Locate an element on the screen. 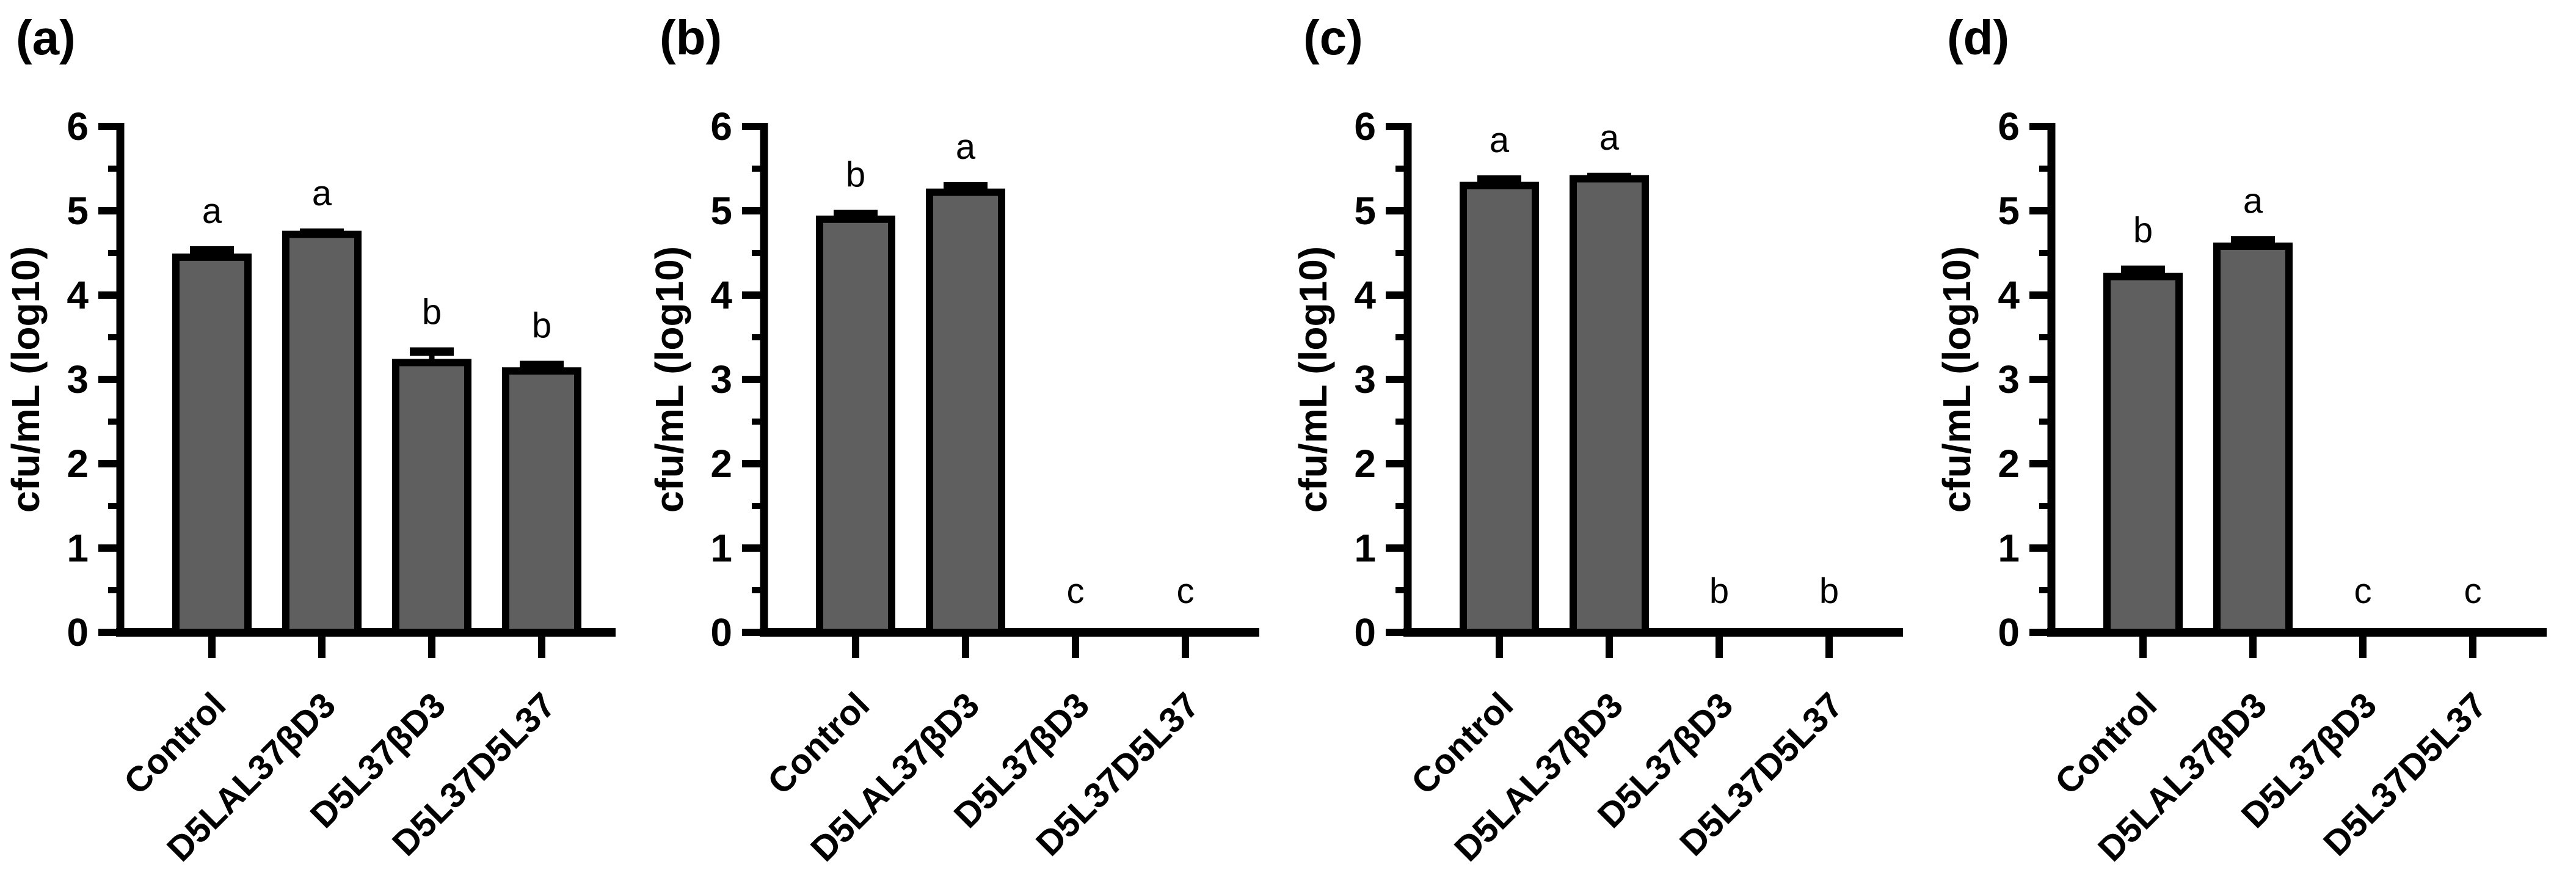  panel-c-label: (c) is located at coordinates (1333, 37).